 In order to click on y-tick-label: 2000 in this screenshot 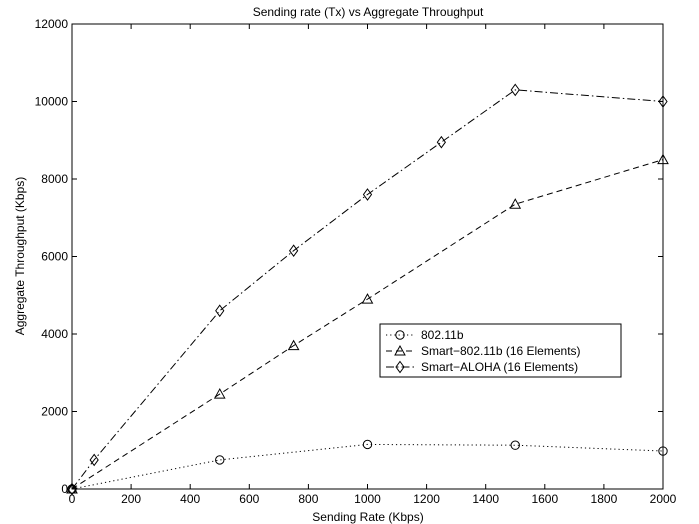, I will do `click(54, 412)`.